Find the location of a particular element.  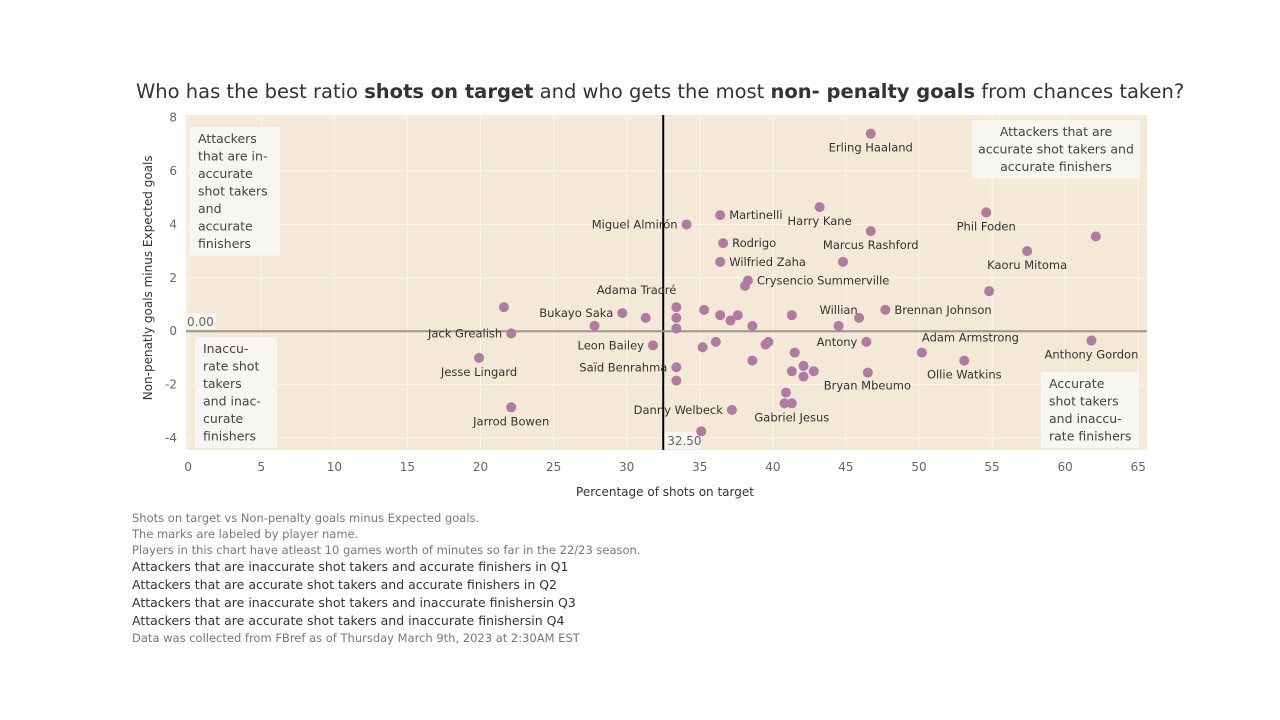

annotation-text: Attackers that are is located at coordinates (1056, 131).